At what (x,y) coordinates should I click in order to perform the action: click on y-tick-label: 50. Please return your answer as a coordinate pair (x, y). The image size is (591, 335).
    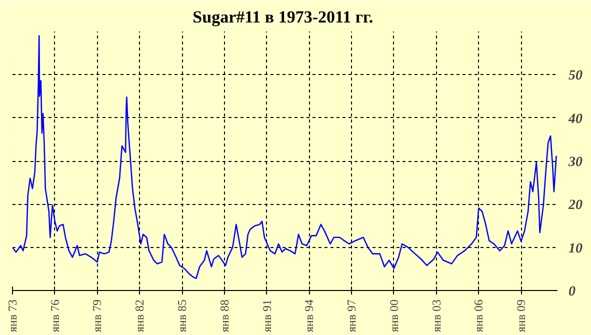
    Looking at the image, I should click on (575, 76).